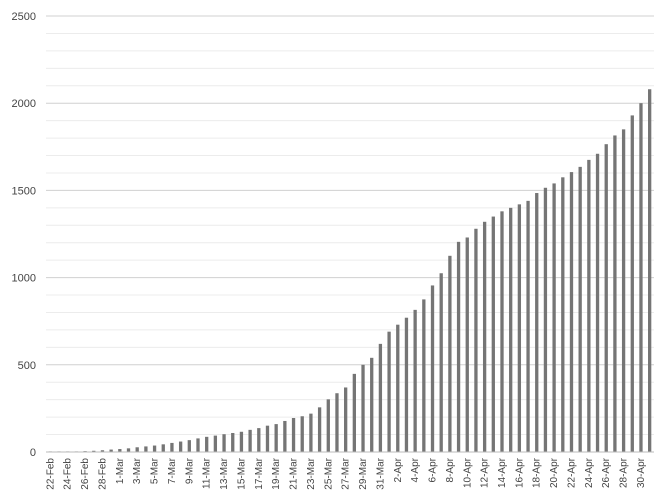  Describe the element at coordinates (189, 470) in the screenshot. I see `x-tick-label: 9-Mar` at that location.